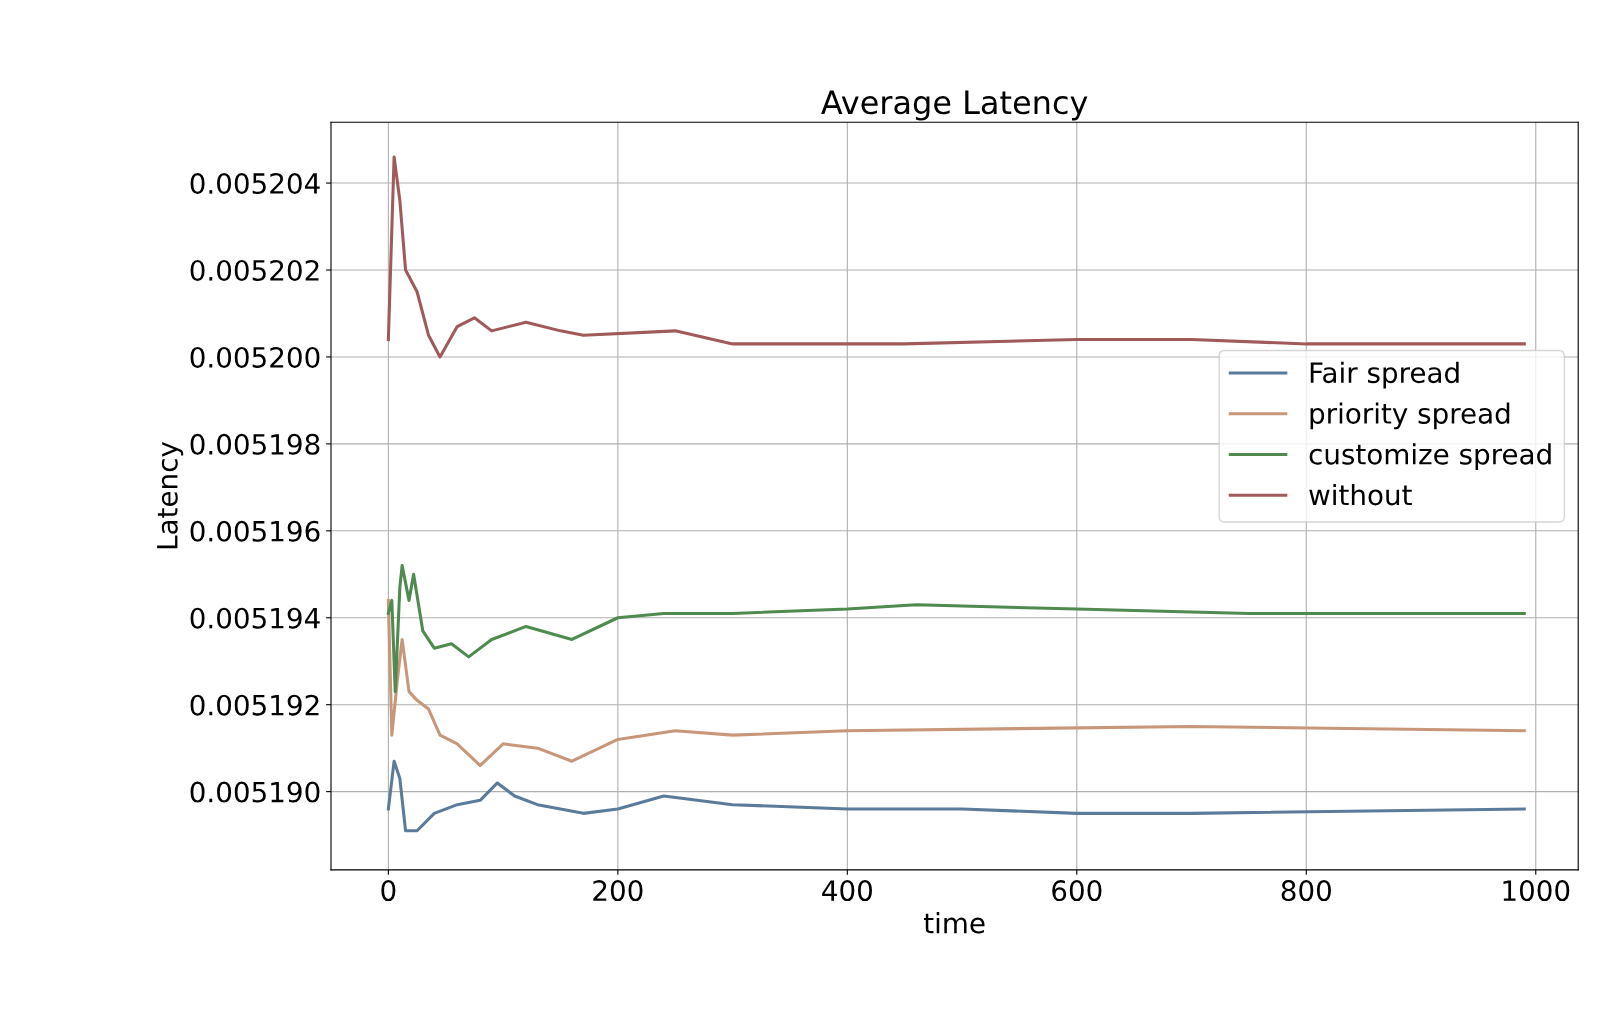 This screenshot has width=1599, height=1027. Describe the element at coordinates (255, 444) in the screenshot. I see `y-tick-label: 0.005198` at that location.